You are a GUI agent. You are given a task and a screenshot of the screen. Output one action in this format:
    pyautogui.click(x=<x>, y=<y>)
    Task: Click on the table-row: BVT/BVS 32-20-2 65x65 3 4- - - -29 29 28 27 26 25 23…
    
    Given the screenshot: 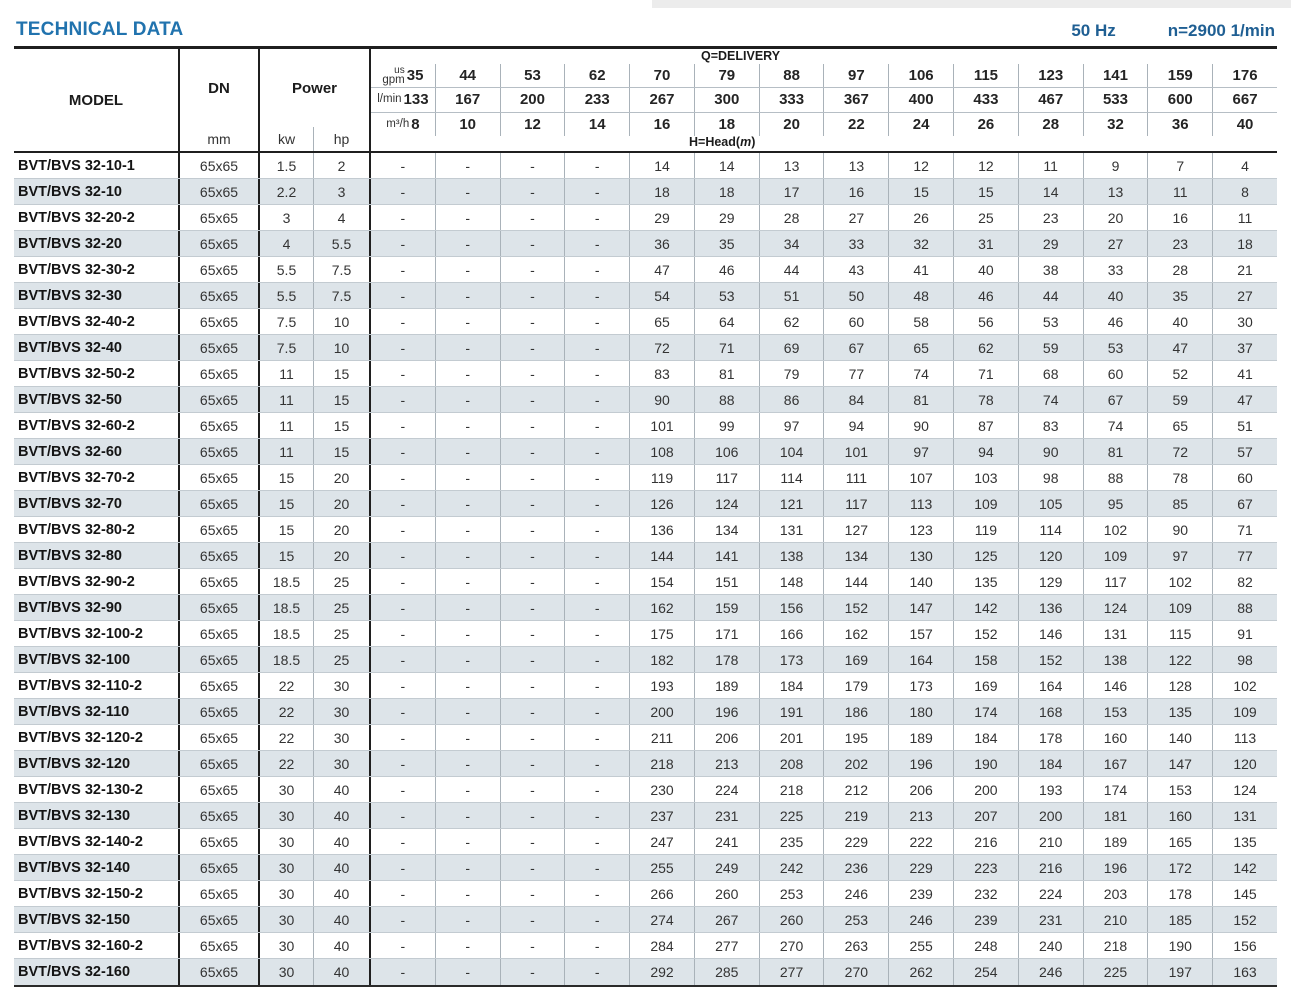 What is the action you would take?
    pyautogui.click(x=645, y=218)
    